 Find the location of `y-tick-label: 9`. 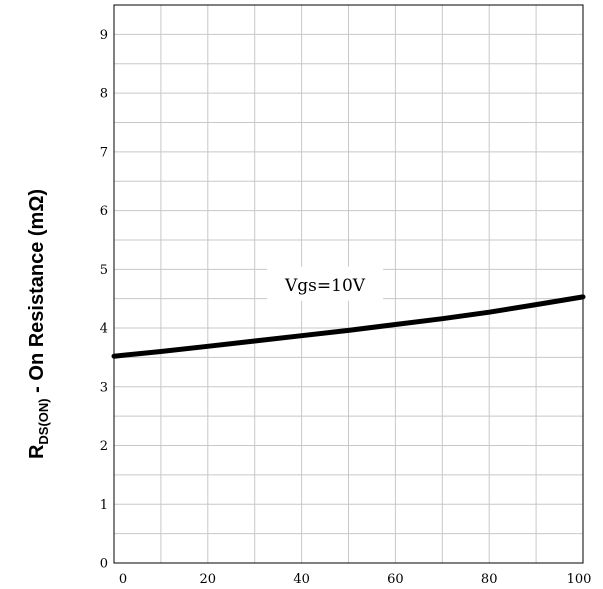

y-tick-label: 9 is located at coordinates (104, 35).